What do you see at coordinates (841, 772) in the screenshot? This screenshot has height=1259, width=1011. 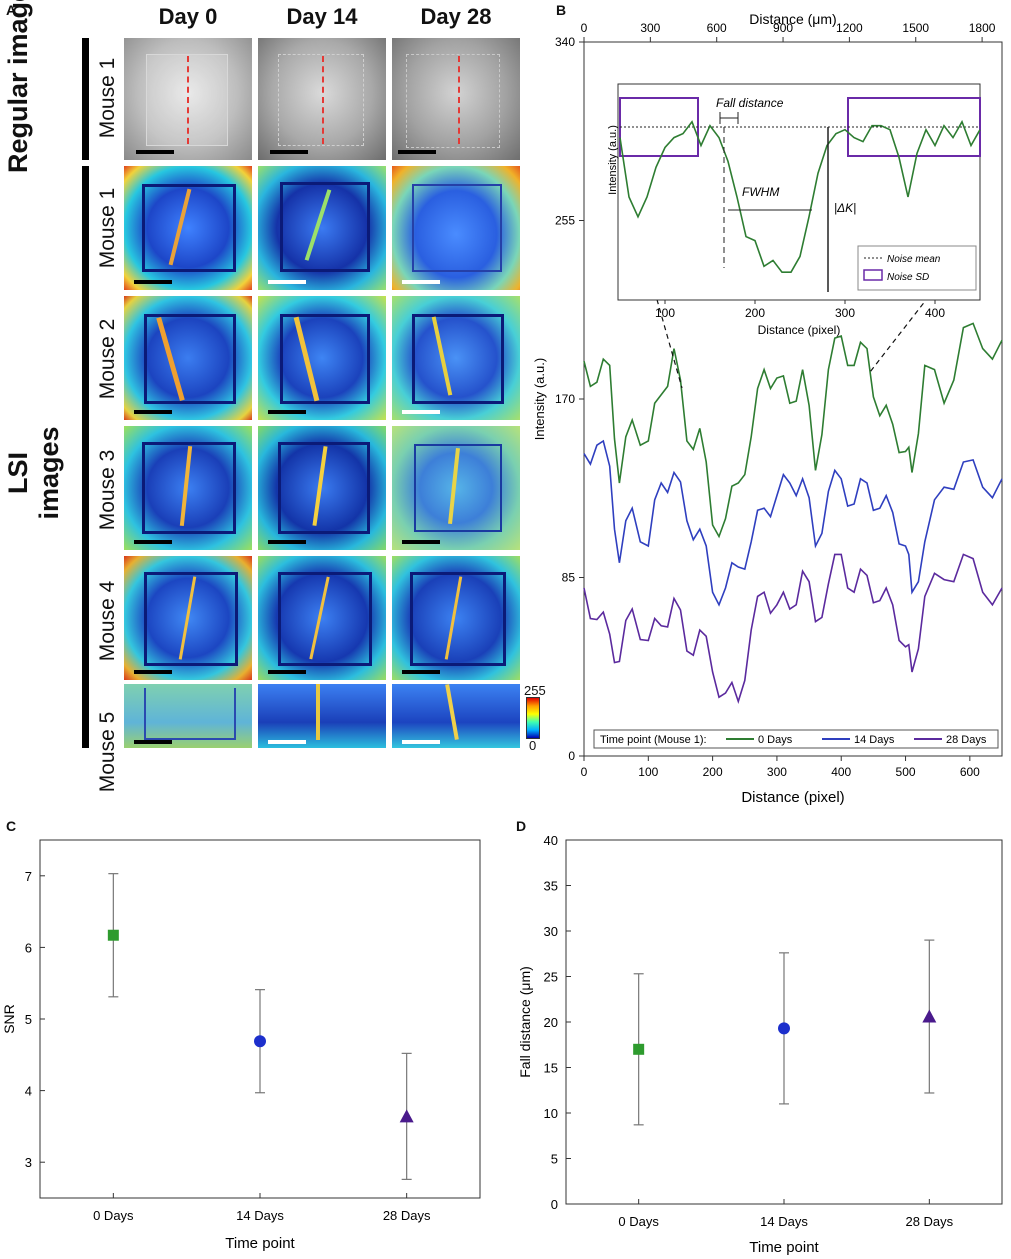 I see `b-x-tick-label: 400` at bounding box center [841, 772].